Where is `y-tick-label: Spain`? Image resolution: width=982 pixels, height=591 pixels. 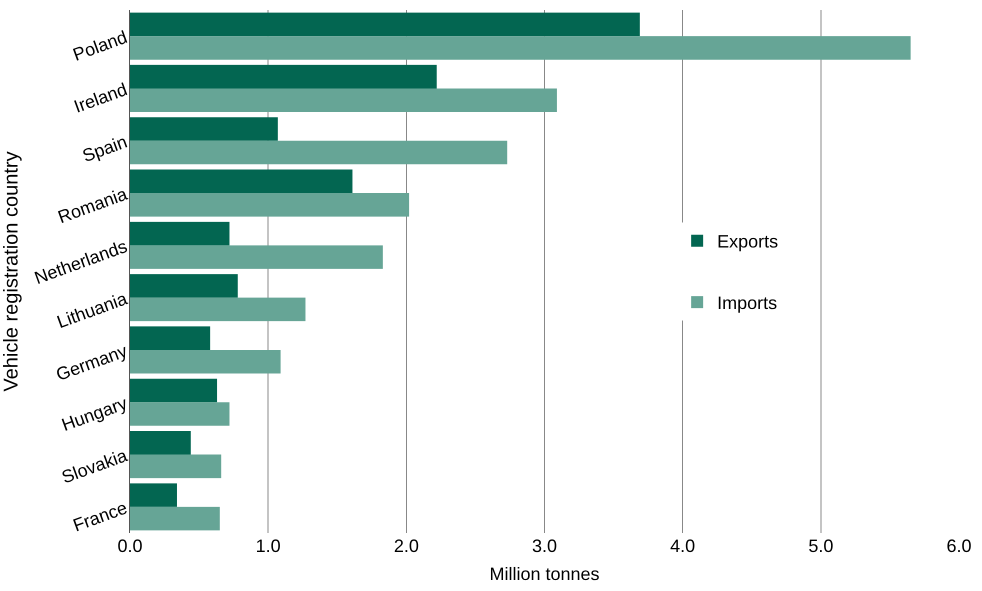
y-tick-label: Spain is located at coordinates (105, 148).